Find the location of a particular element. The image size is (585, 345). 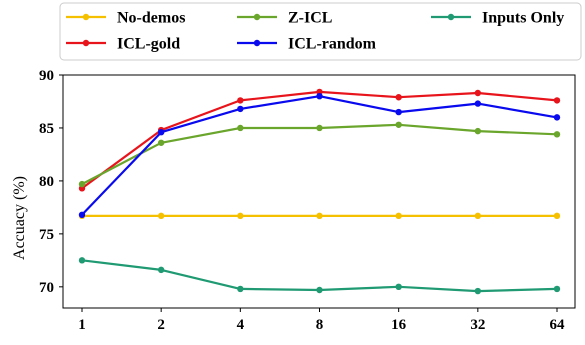

legend-label: No-demos is located at coordinates (151, 18).